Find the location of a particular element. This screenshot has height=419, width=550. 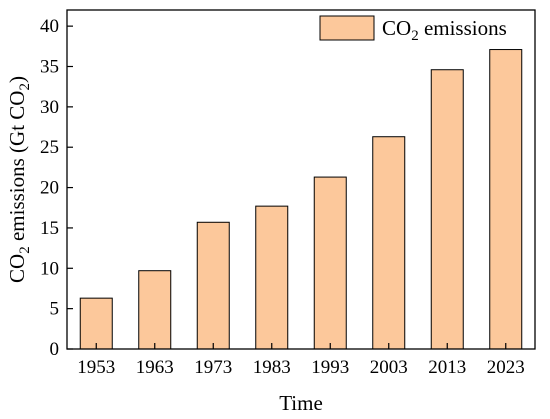

y-axis-ticks: 0 5 10 15 20 25 30 35 40 is located at coordinates (56, 188).